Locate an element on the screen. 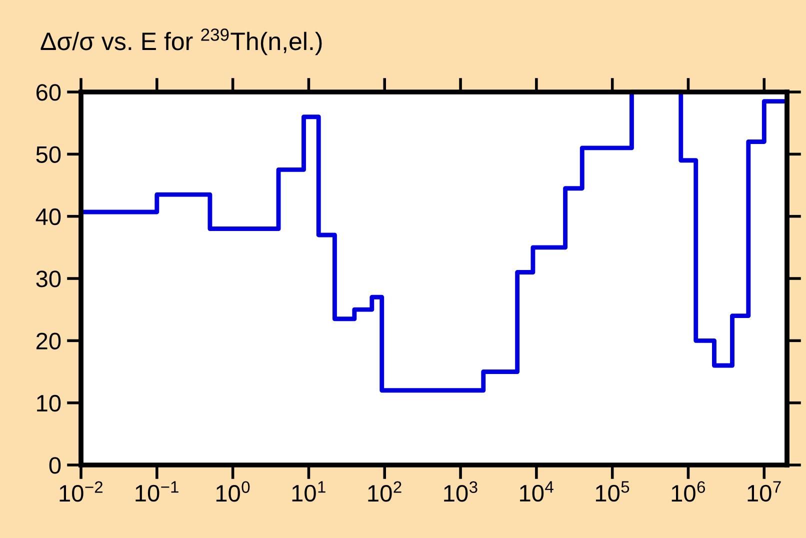 This screenshot has width=806, height=538. x-tick-label: 10$^{1}$ is located at coordinates (309, 491).